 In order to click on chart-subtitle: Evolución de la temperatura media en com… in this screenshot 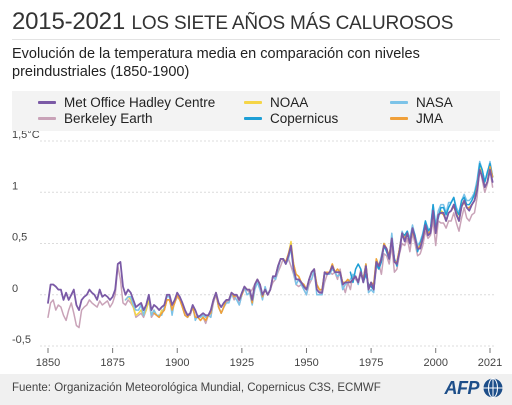, I will do `click(216, 63)`.